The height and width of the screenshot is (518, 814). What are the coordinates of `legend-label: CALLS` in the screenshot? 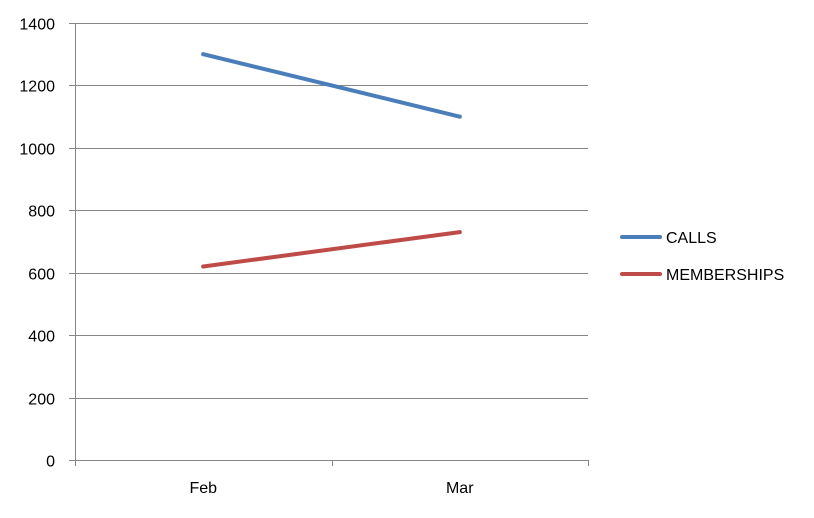 It's located at (691, 238).